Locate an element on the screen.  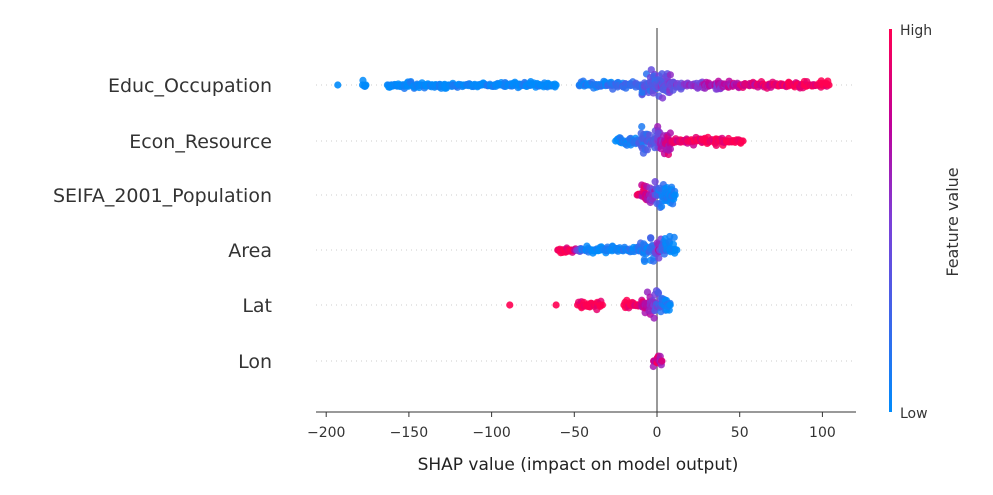
x-axis-ticks: −200 −150 −100 −50 0 50 100 is located at coordinates (571, 426).